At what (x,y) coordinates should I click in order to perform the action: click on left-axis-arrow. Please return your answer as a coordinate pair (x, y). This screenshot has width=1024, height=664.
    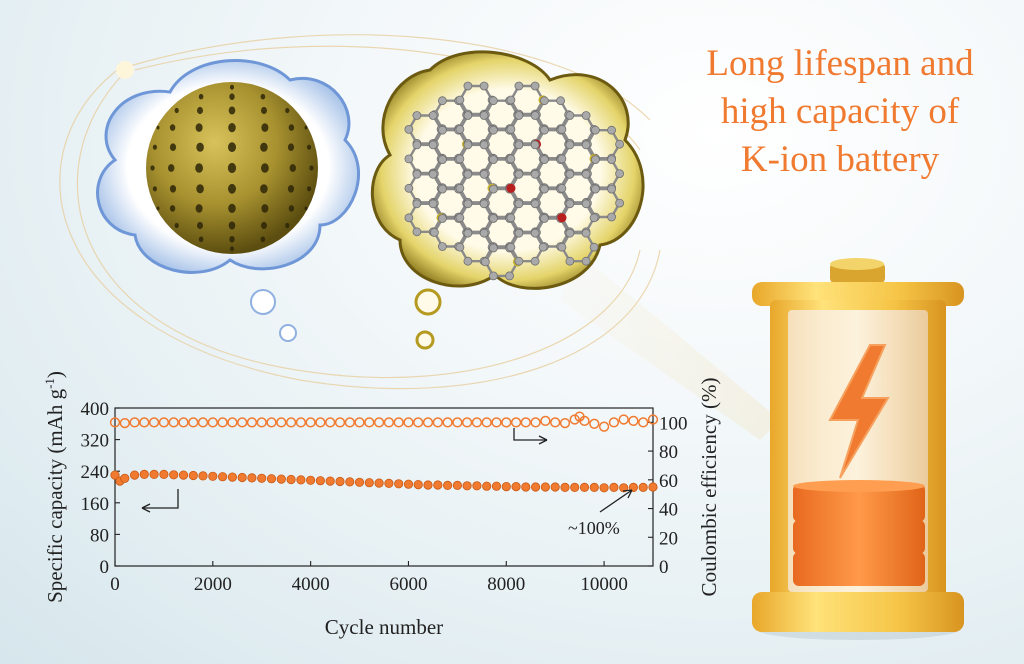
    Looking at the image, I should click on (160, 501).